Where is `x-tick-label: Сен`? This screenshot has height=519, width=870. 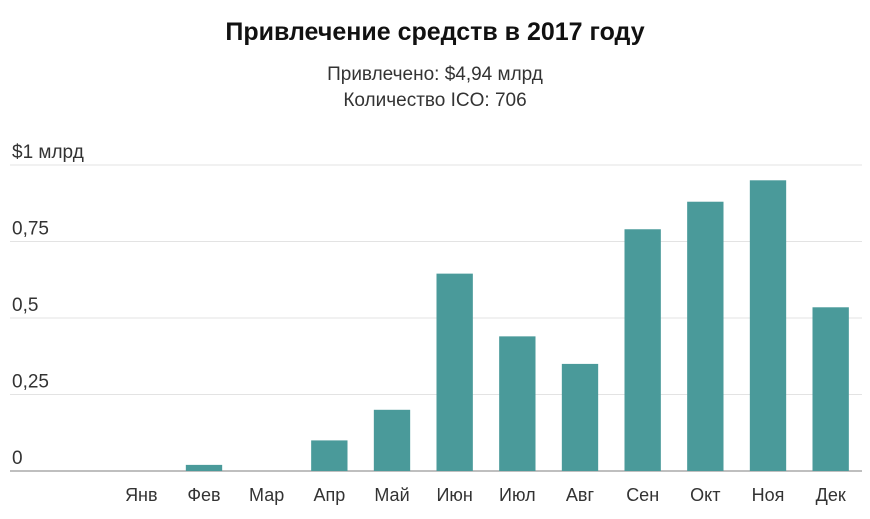
x-tick-label: Сен is located at coordinates (642, 495).